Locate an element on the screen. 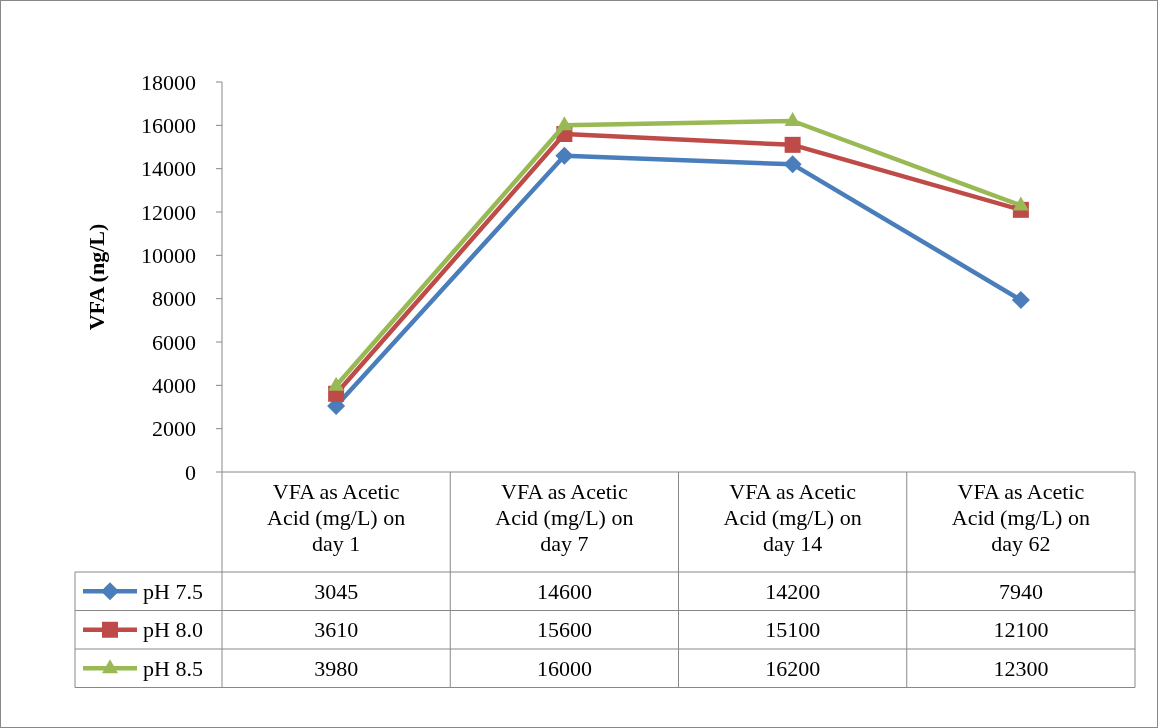 The image size is (1158, 728). data-label: 14200 is located at coordinates (793, 591).